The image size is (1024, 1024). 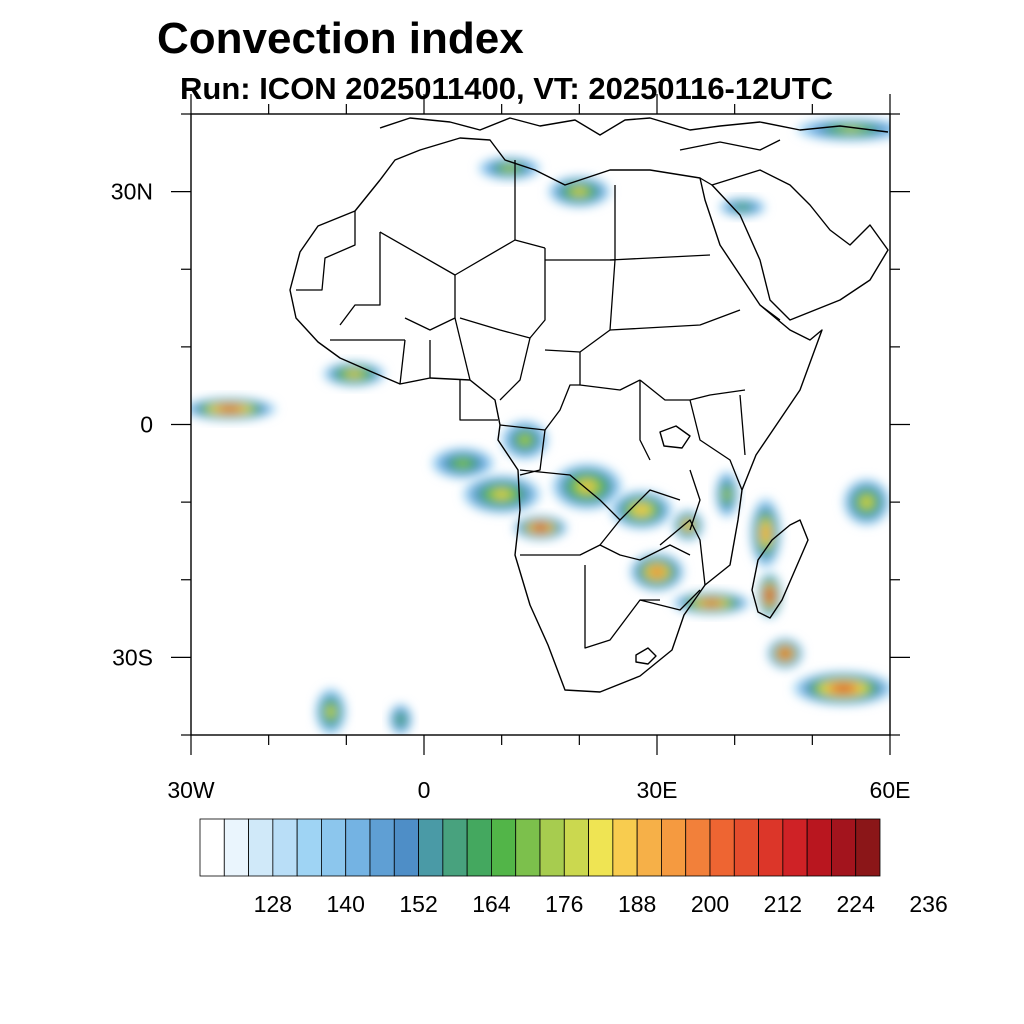 I want to click on convection-cell-cyclone-core, so click(x=785, y=653).